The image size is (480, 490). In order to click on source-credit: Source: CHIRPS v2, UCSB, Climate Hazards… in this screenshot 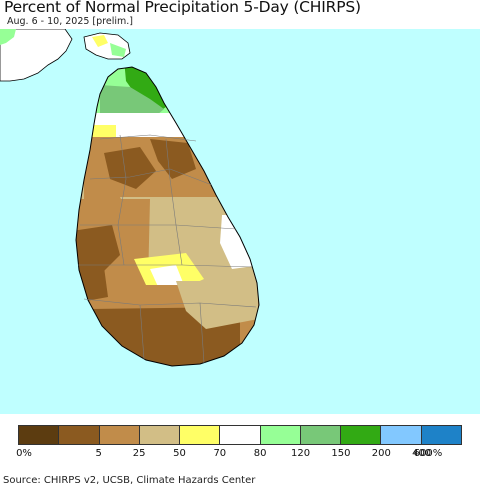, I will do `click(129, 480)`.